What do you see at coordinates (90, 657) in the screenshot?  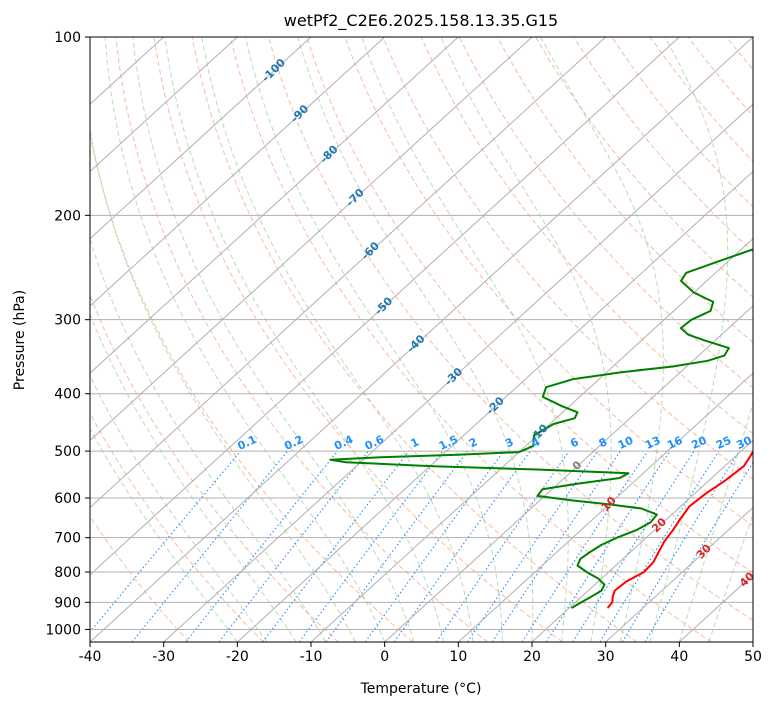 I see `x-tick-label: -40` at bounding box center [90, 657].